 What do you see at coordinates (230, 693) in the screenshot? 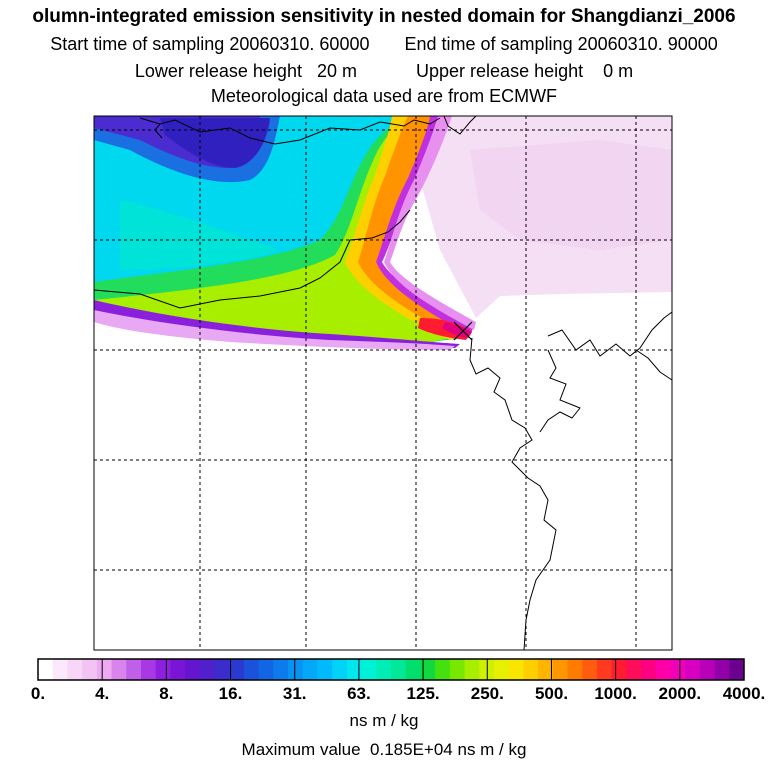
I see `colorbar-tick-label: 16.` at bounding box center [230, 693].